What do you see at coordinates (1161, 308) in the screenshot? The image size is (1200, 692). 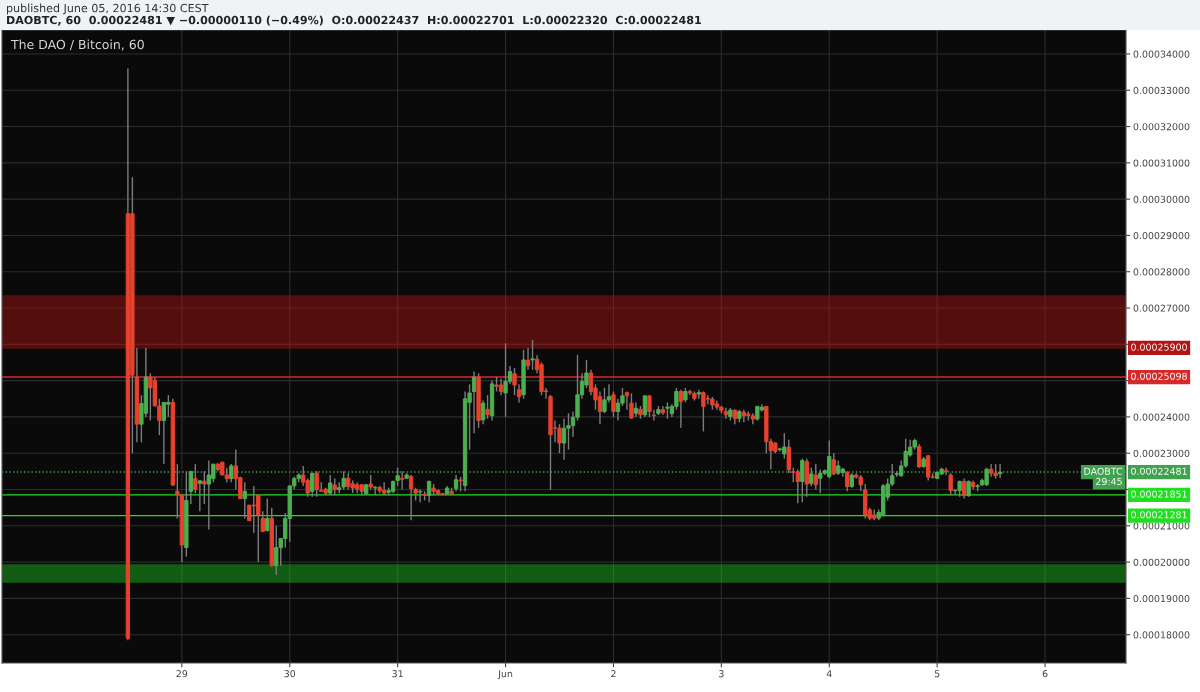 I see `y-tick-label: 0.00027000` at bounding box center [1161, 308].